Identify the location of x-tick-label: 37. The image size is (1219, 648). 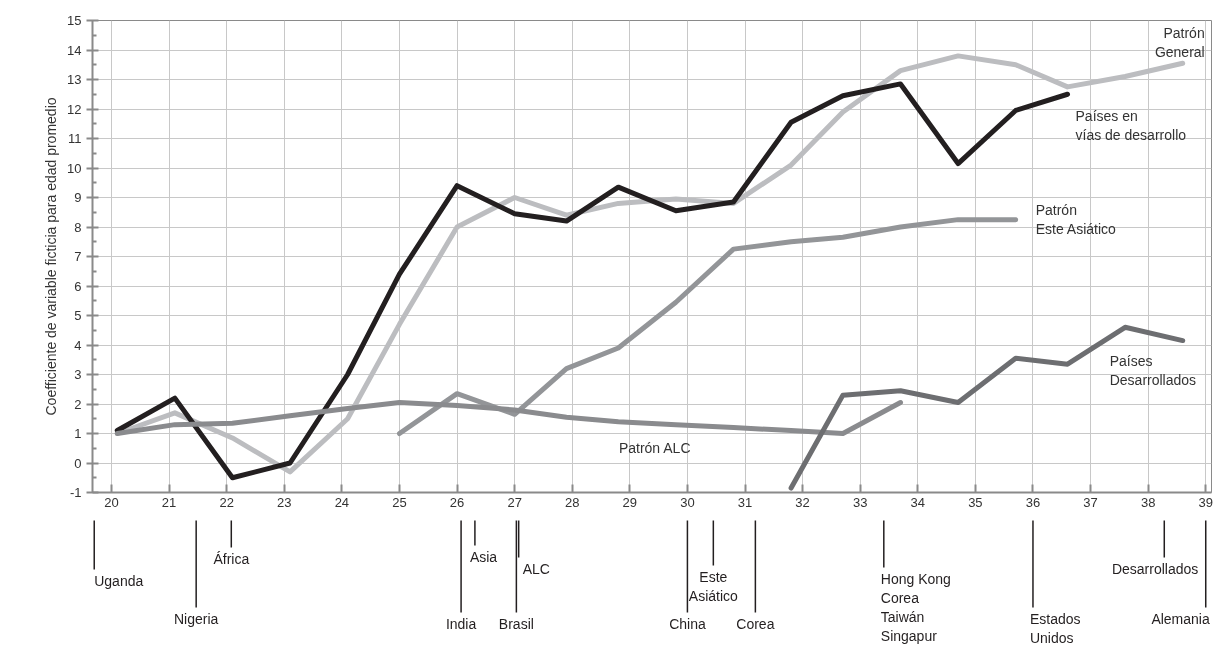
(1090, 502).